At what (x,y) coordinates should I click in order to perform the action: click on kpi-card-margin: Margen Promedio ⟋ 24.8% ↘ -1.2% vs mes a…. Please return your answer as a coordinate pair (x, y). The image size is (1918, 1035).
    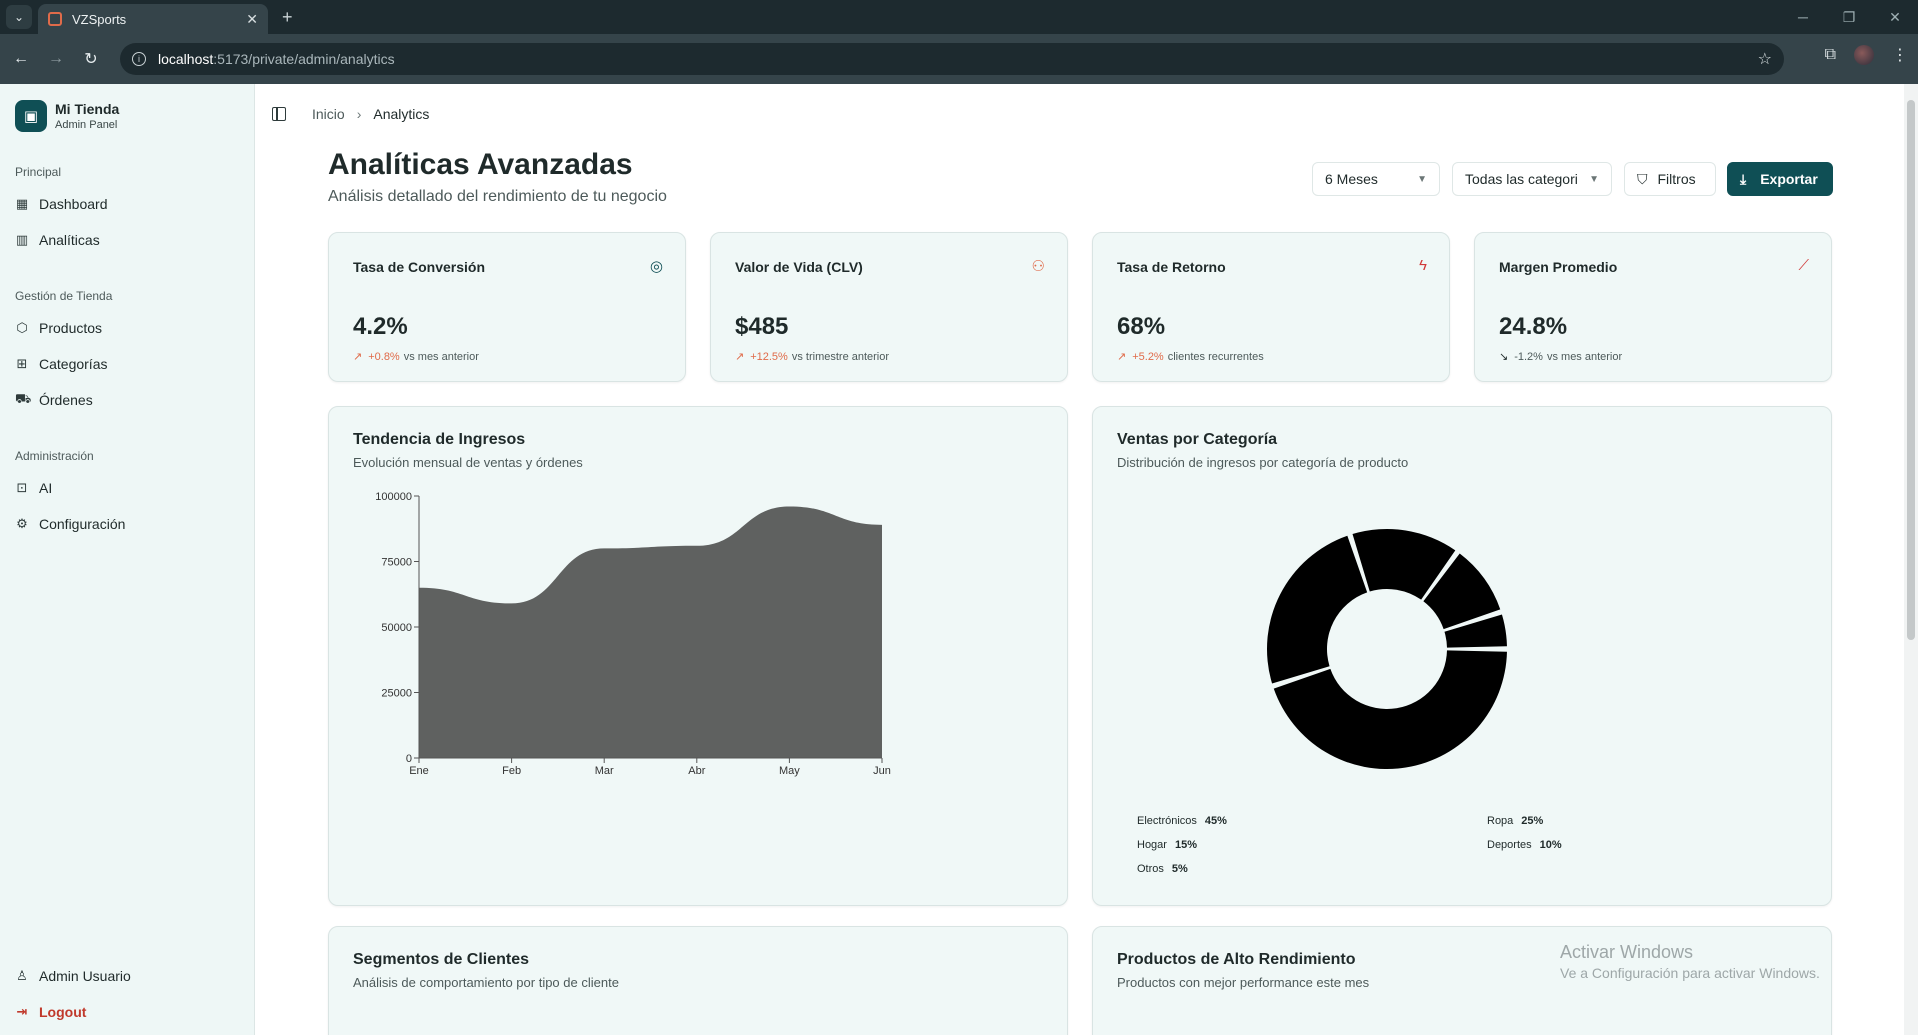
    Looking at the image, I should click on (1653, 307).